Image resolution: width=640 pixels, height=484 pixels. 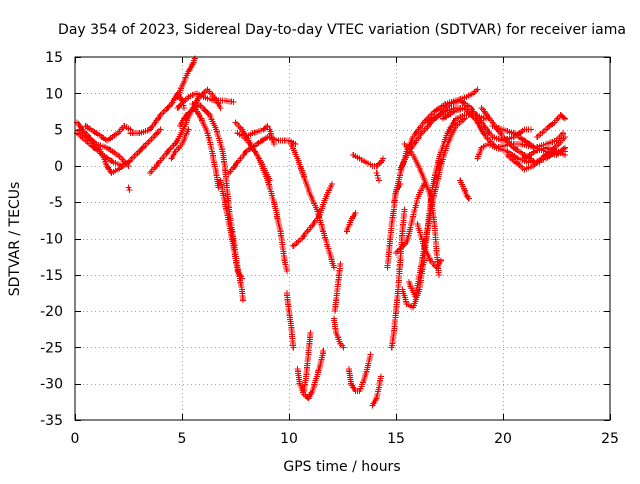 What do you see at coordinates (58, 167) in the screenshot?
I see `y-tick-label: 0` at bounding box center [58, 167].